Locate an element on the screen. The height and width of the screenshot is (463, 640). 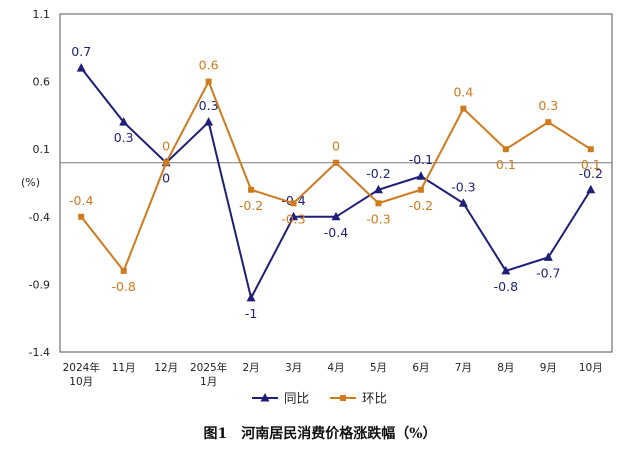
x-tick-label: 5月 is located at coordinates (378, 368).